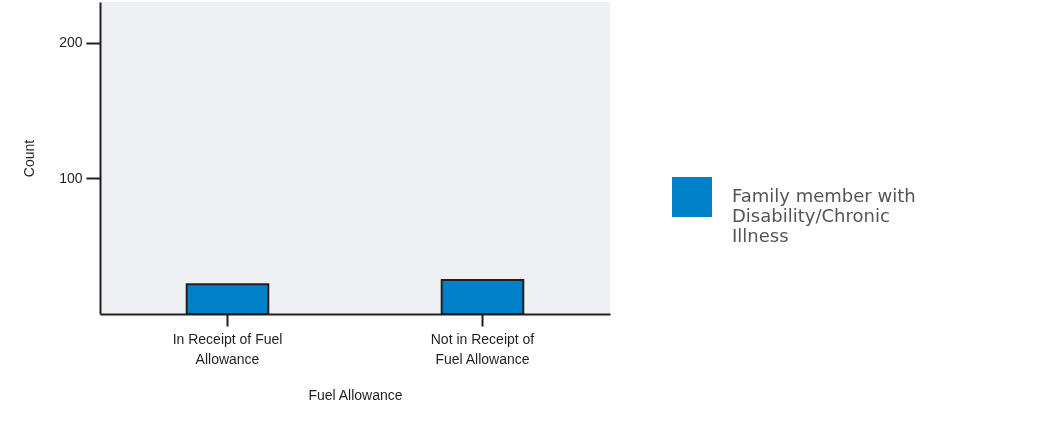 The height and width of the screenshot is (432, 1039). Describe the element at coordinates (482, 348) in the screenshot. I see `x-tick-label: Not in Receipt of Fuel Allowance` at that location.